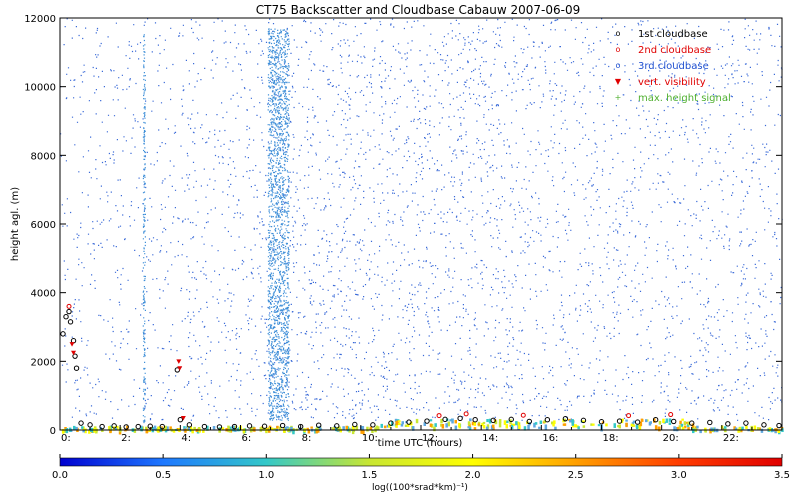 The height and width of the screenshot is (504, 800). What do you see at coordinates (43, 294) in the screenshot?
I see `y-tick-label: 4000` at bounding box center [43, 294].